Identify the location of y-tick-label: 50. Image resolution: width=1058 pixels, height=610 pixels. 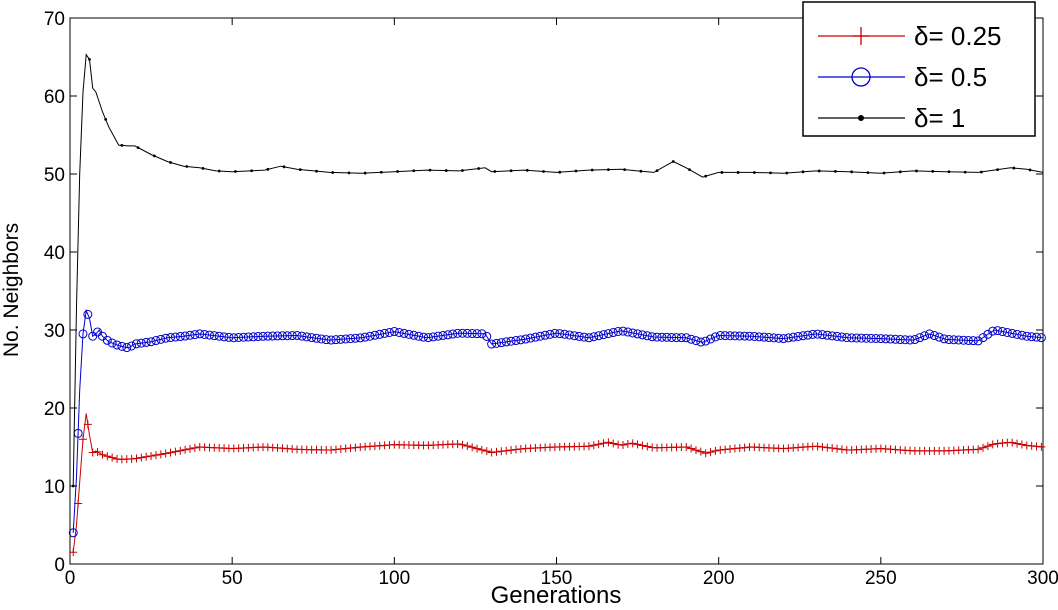
(54, 175).